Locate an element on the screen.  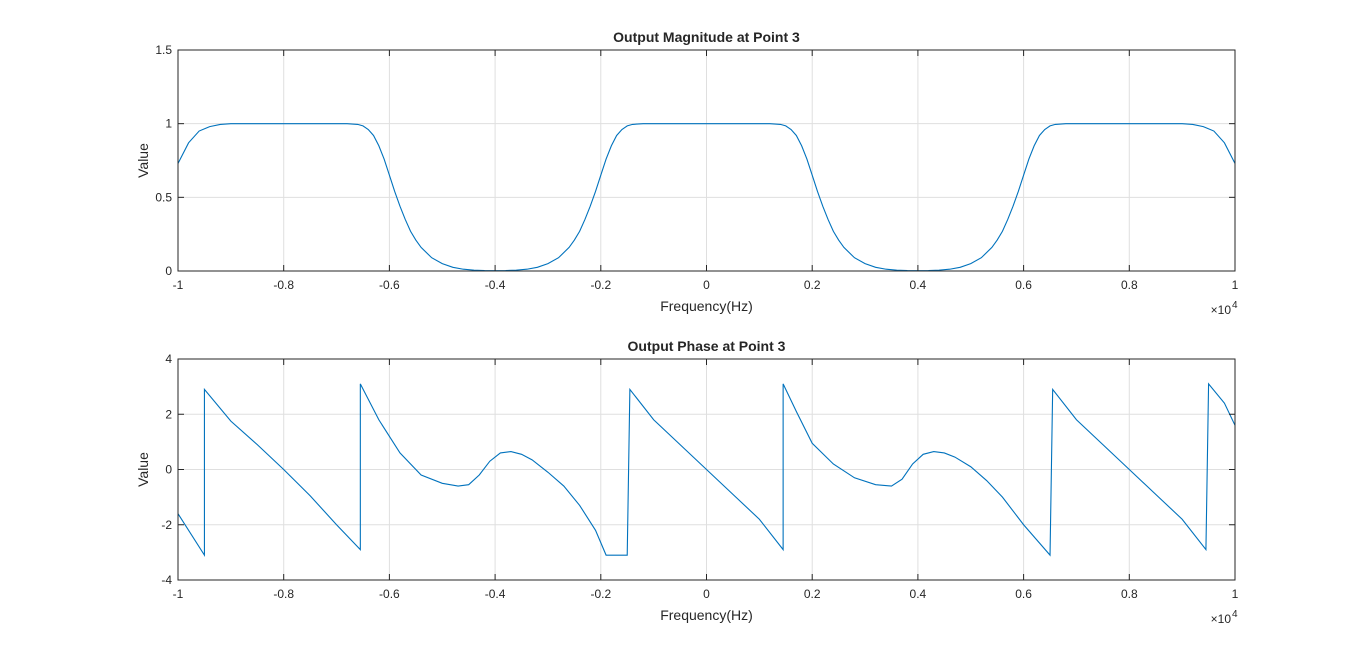
y-tick-label: 1.5 is located at coordinates (163, 50).